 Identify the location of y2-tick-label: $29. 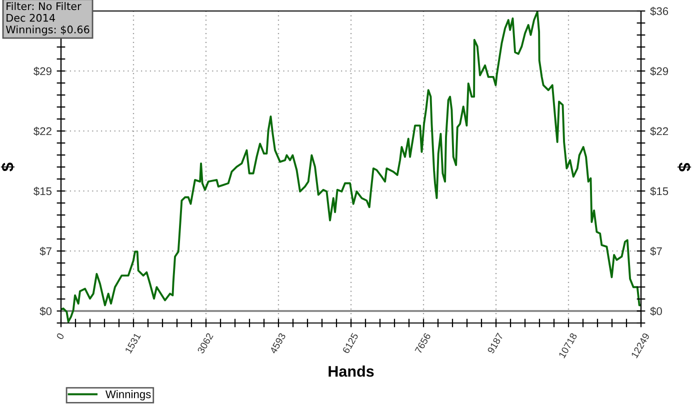
(659, 71).